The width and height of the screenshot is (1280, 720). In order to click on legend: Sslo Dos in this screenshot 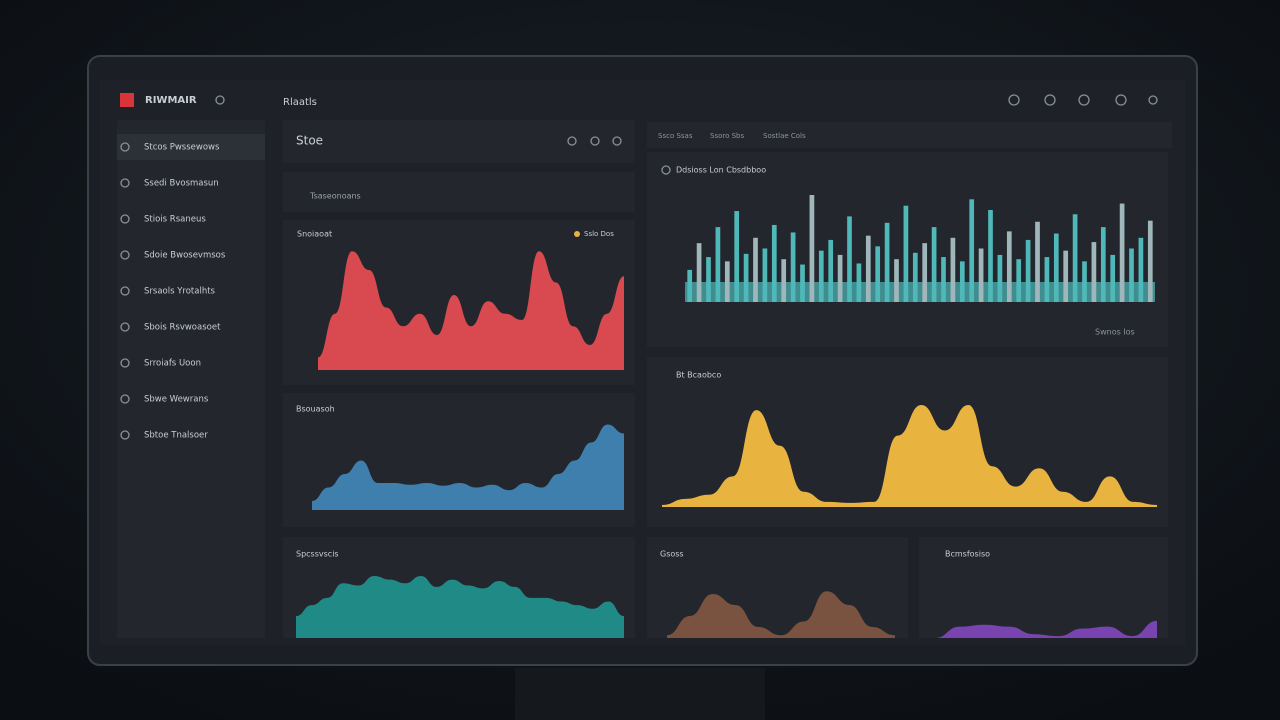, I will do `click(599, 234)`.